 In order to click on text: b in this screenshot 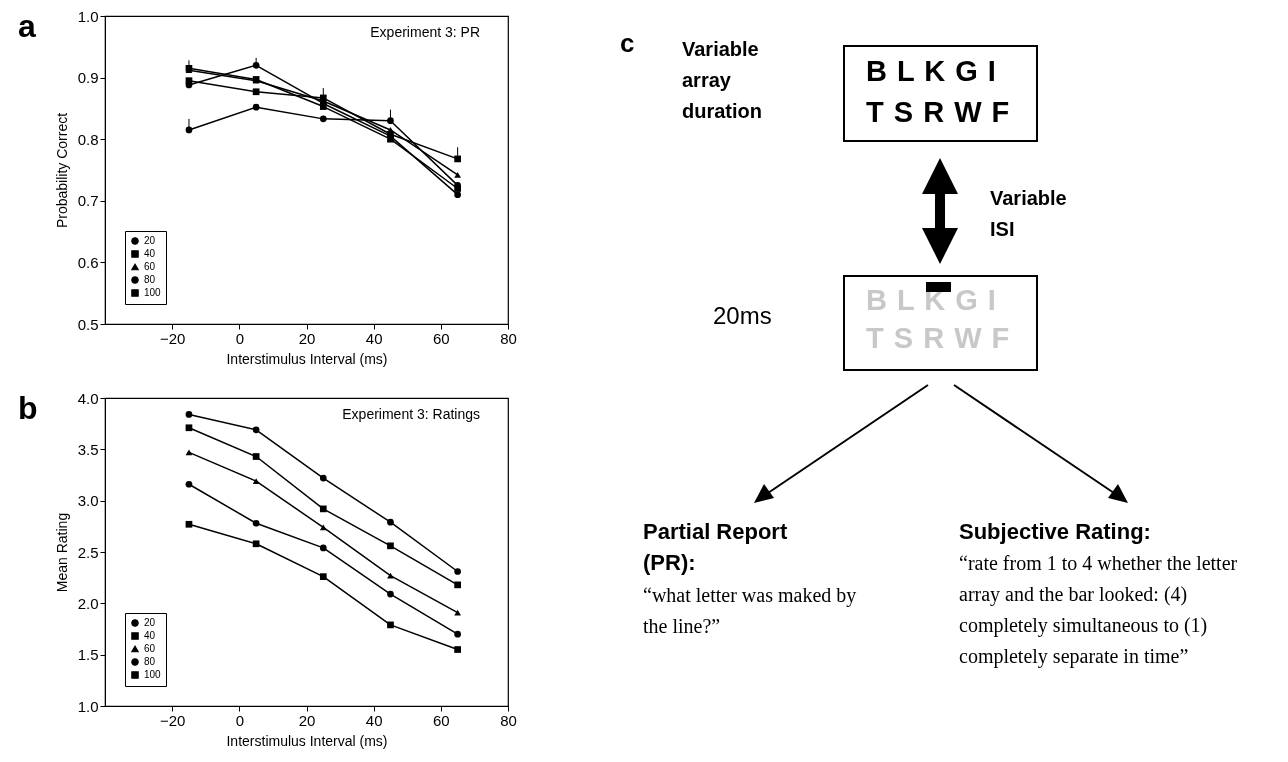, I will do `click(28, 408)`.